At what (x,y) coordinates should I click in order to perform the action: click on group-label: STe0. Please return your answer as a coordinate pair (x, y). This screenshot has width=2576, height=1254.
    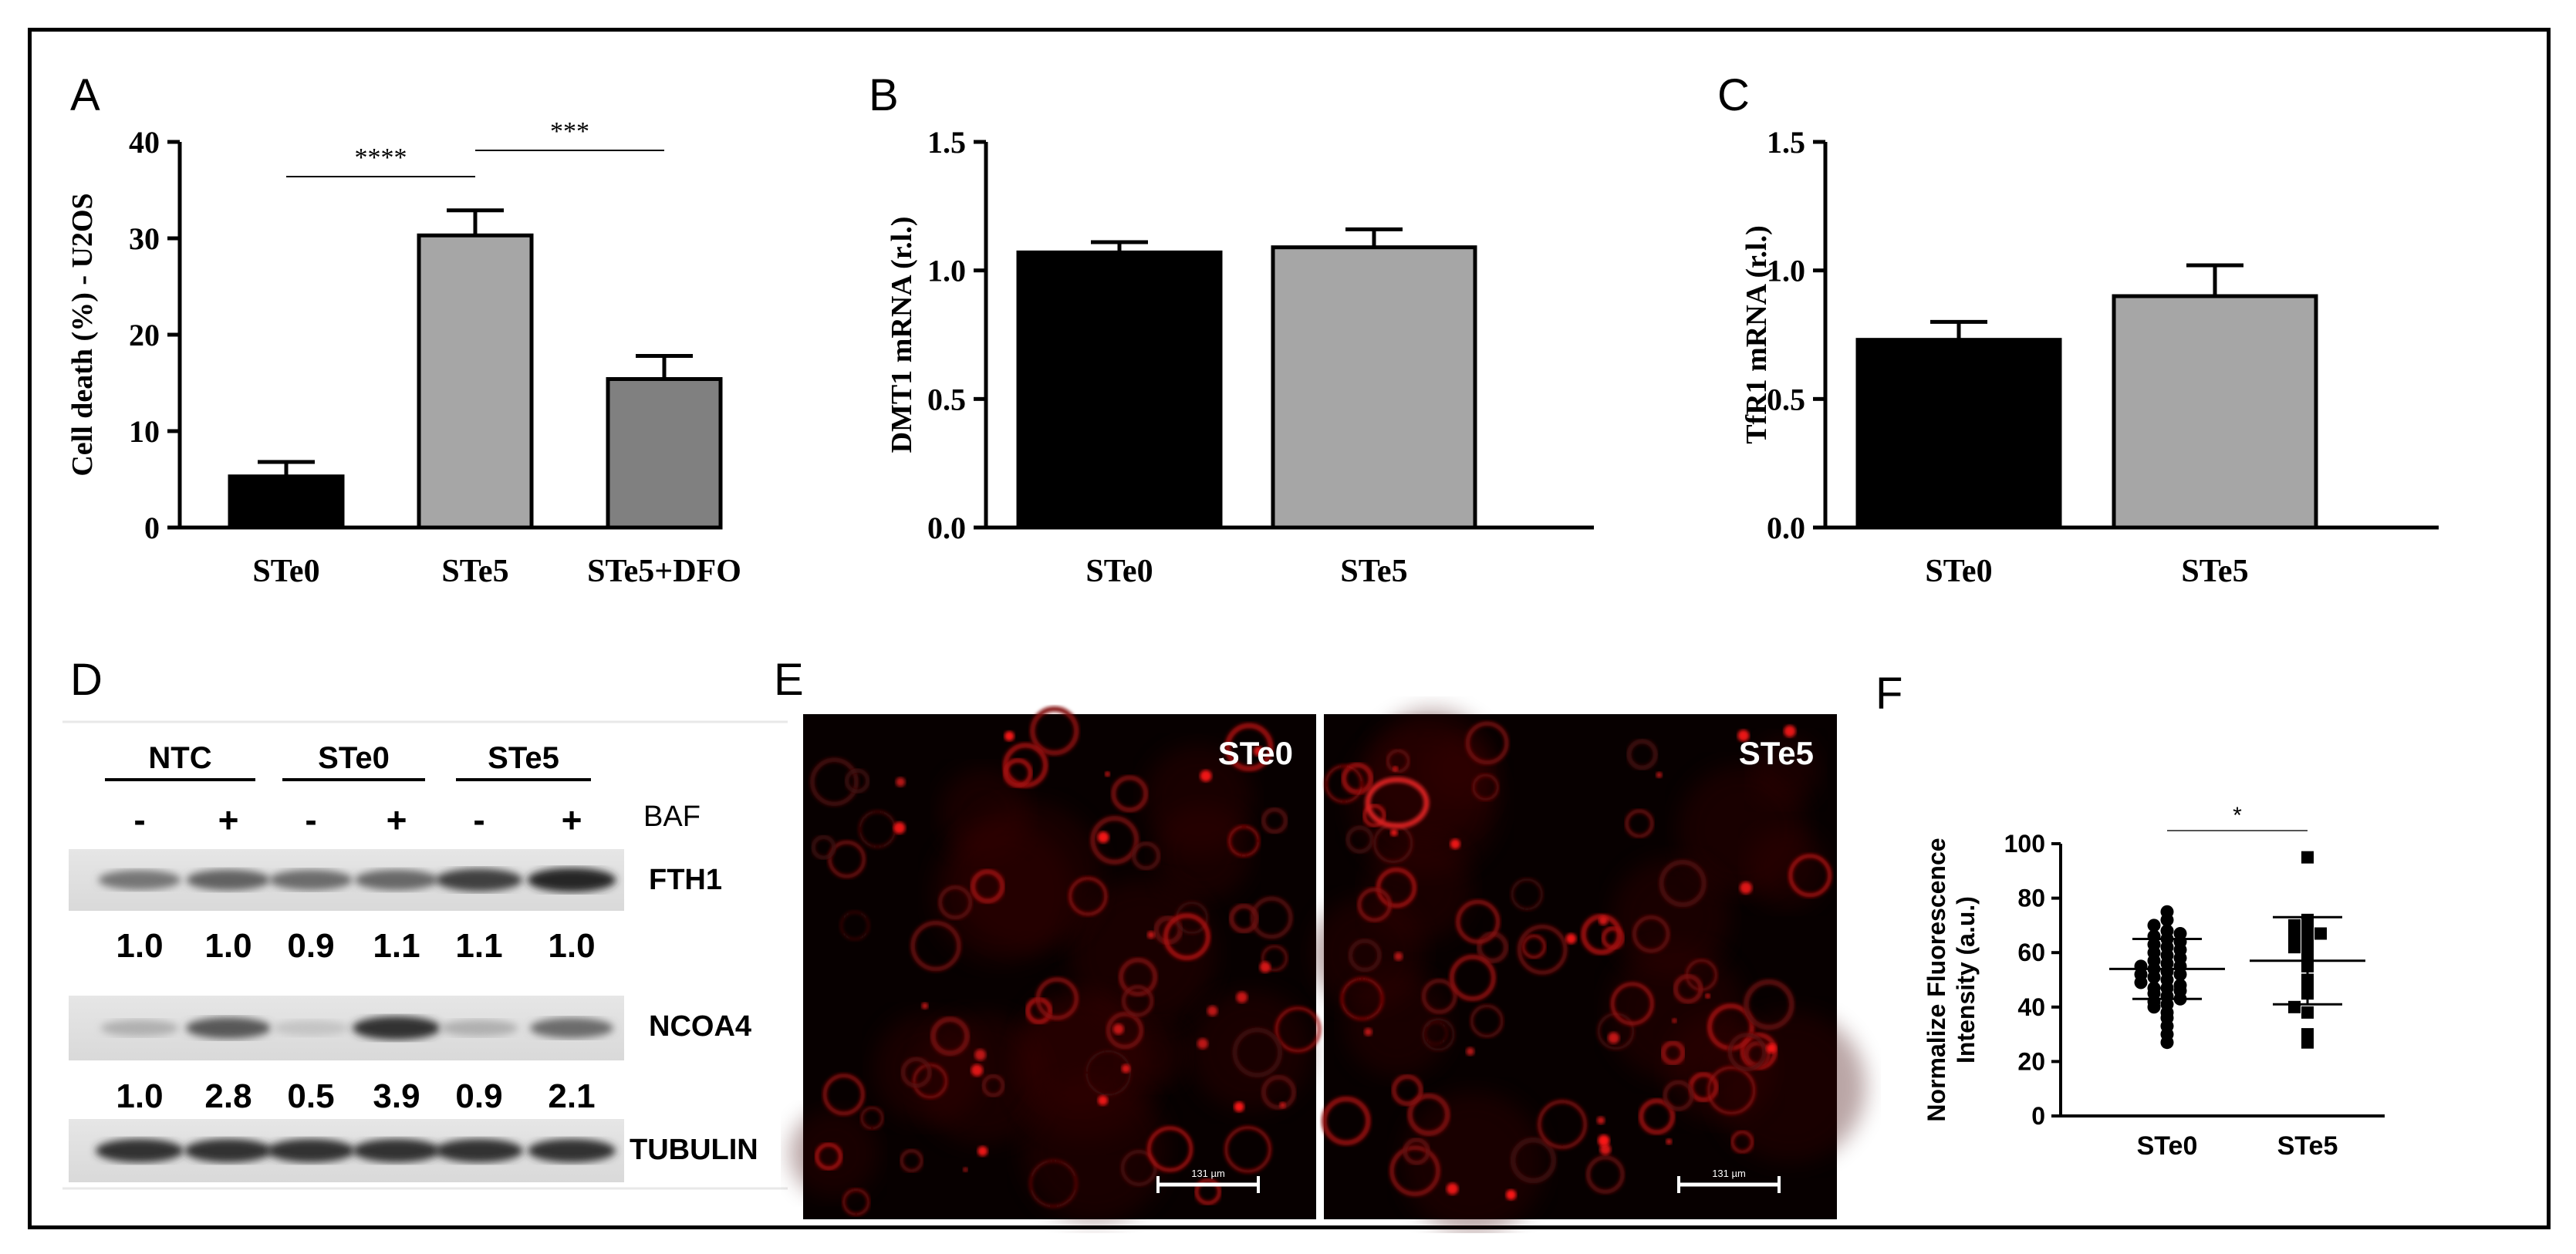
    Looking at the image, I should click on (354, 758).